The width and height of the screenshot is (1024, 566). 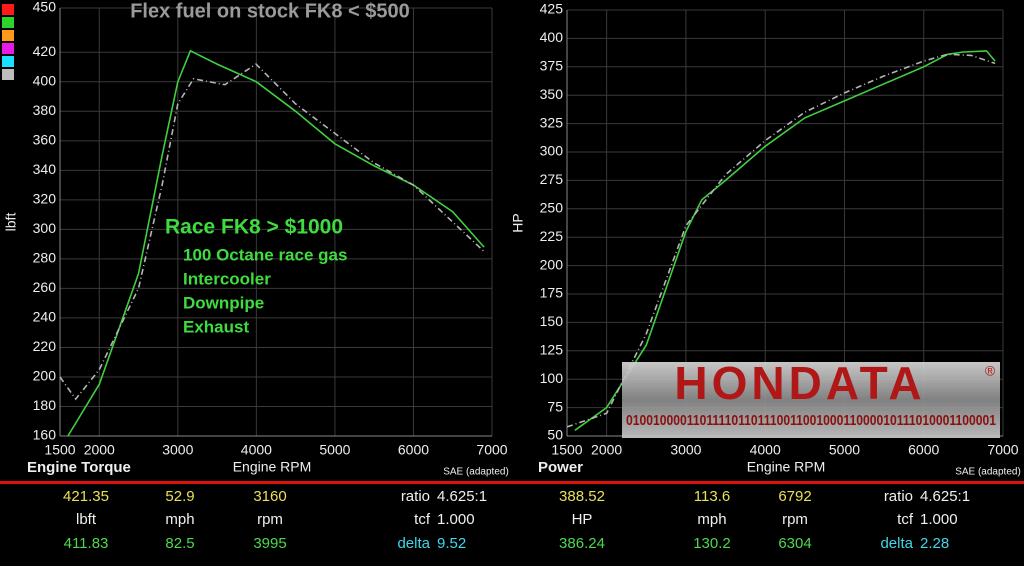 I want to click on readout: 388.52, so click(x=582, y=496).